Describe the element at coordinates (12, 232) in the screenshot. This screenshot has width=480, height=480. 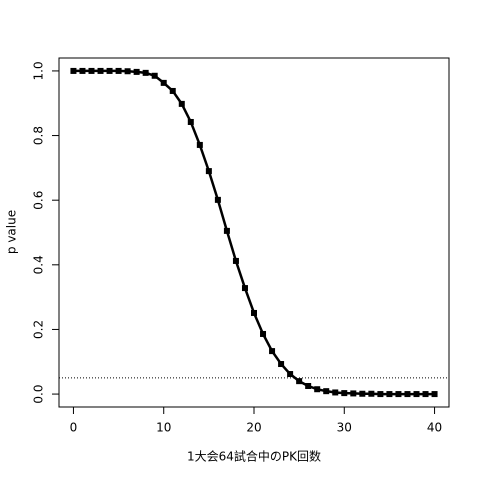
I see `y-axis-label: p value` at that location.